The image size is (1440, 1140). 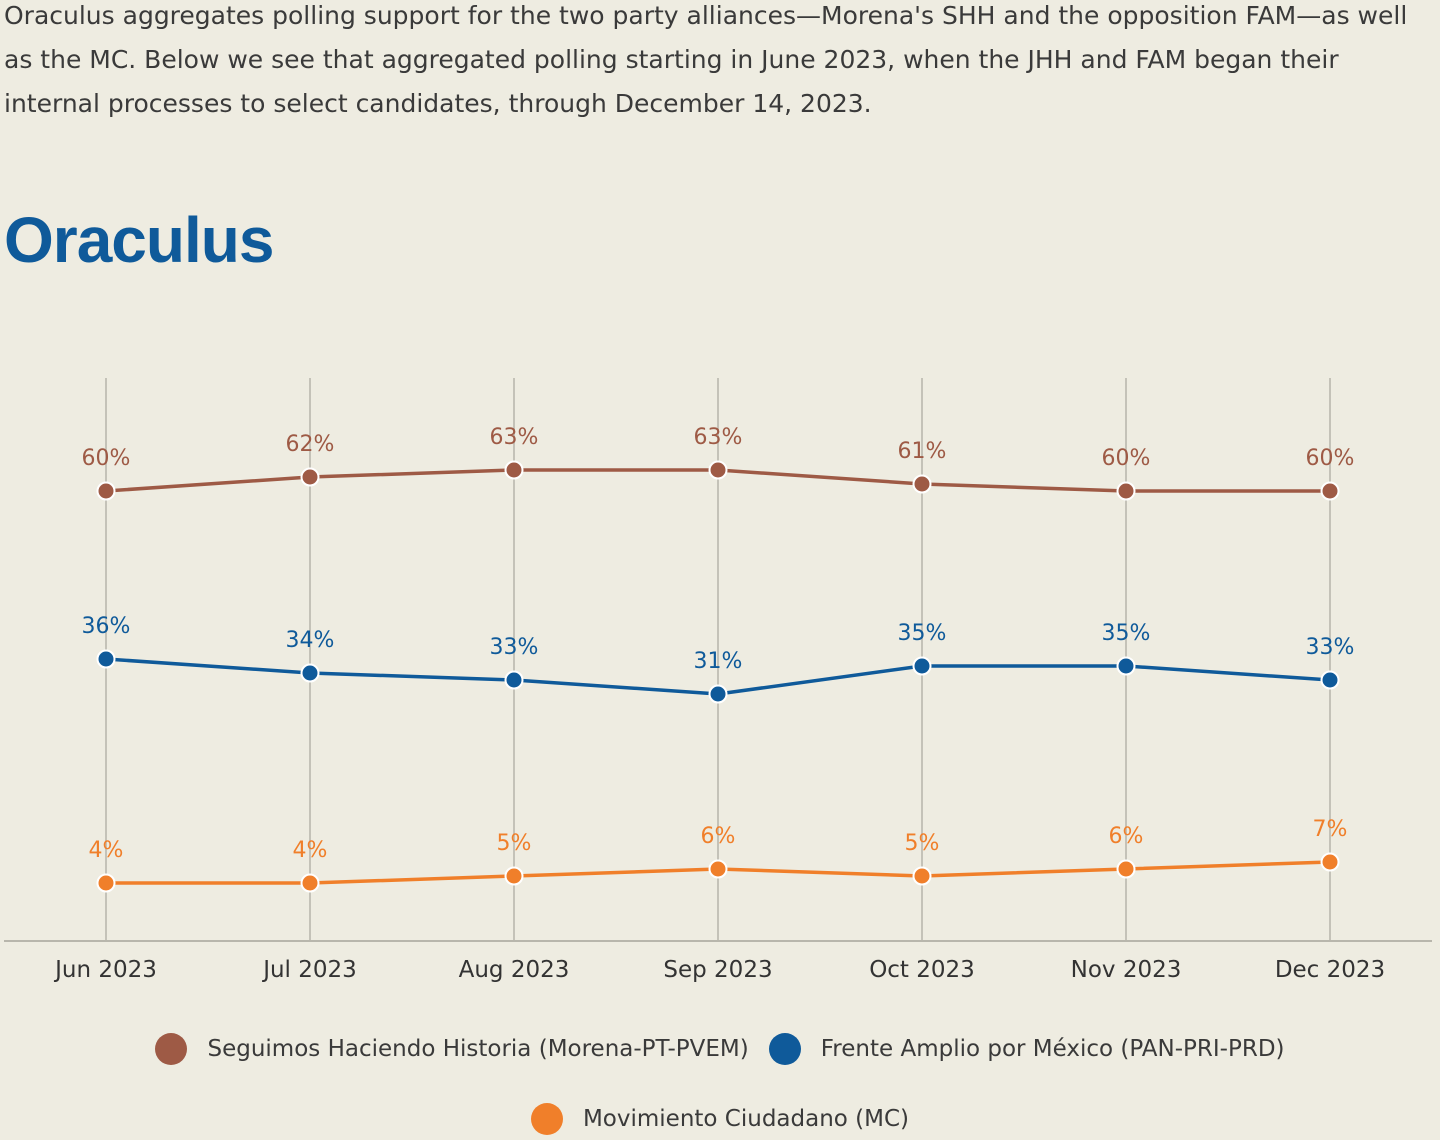 What do you see at coordinates (171, 1049) in the screenshot?
I see `legend-swatch-shh` at bounding box center [171, 1049].